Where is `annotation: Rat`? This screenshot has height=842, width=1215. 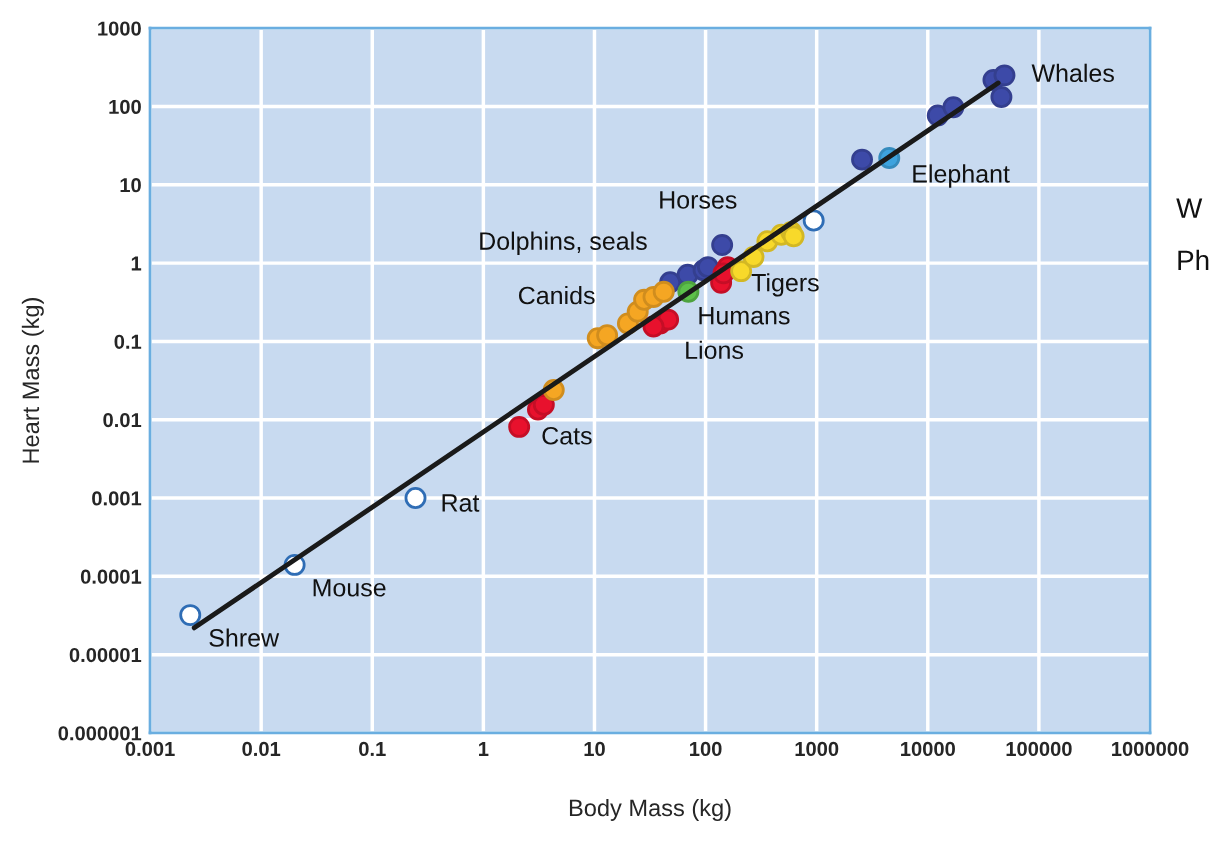
annotation: Rat is located at coordinates (461, 503).